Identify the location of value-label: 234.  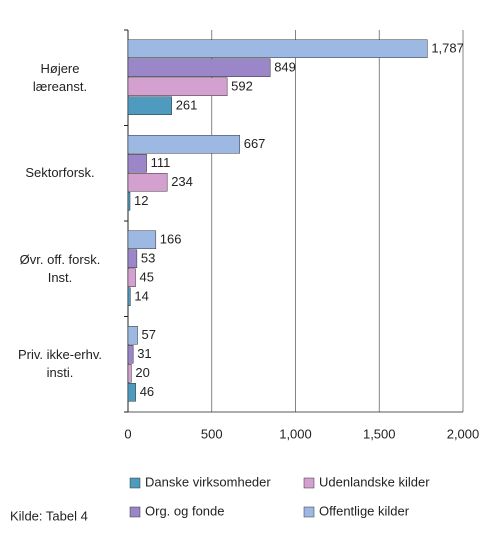
(182, 181).